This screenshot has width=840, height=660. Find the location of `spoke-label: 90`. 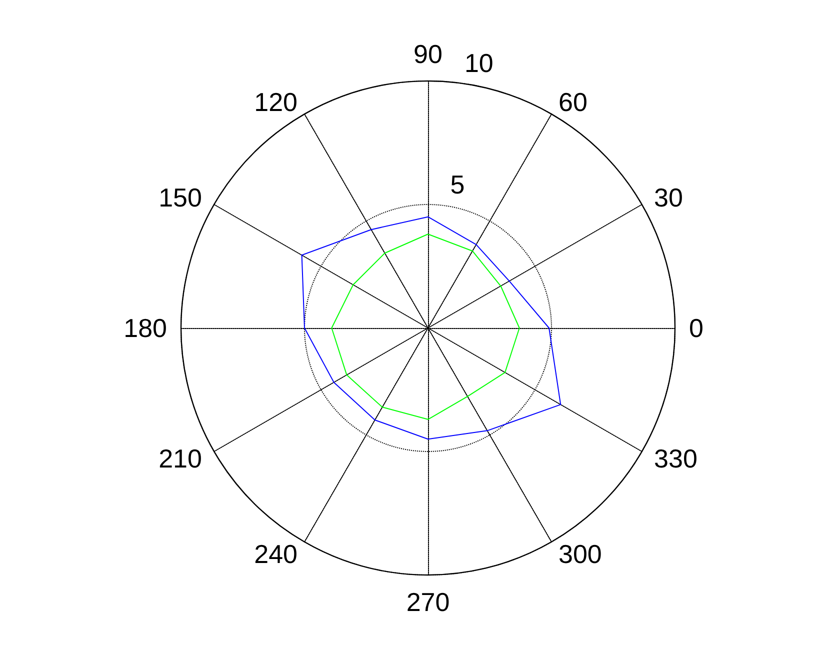

spoke-label: 90 is located at coordinates (428, 54).